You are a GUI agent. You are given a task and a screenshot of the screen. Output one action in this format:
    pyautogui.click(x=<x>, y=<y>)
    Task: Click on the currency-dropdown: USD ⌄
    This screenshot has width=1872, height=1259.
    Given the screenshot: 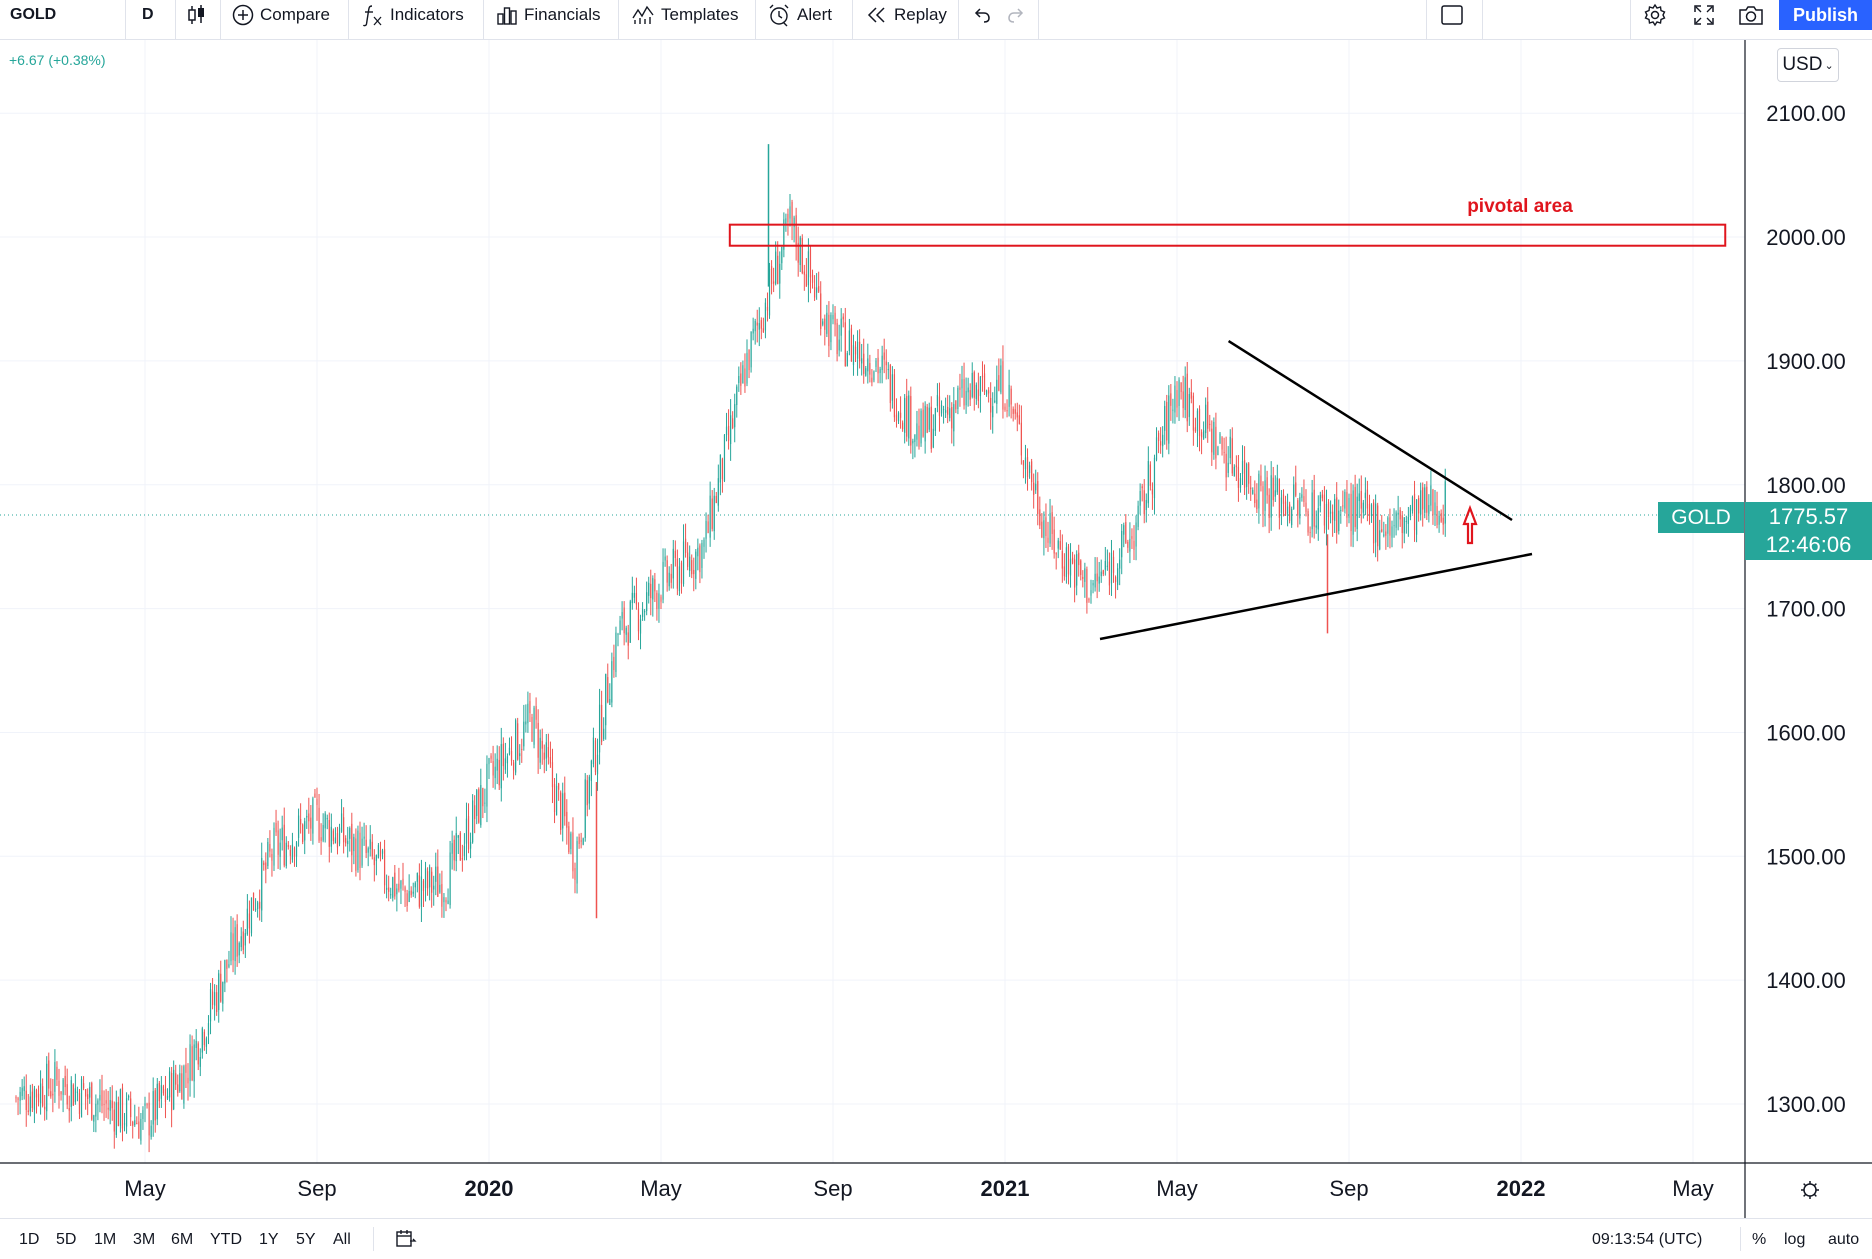 What is the action you would take?
    pyautogui.click(x=1808, y=65)
    